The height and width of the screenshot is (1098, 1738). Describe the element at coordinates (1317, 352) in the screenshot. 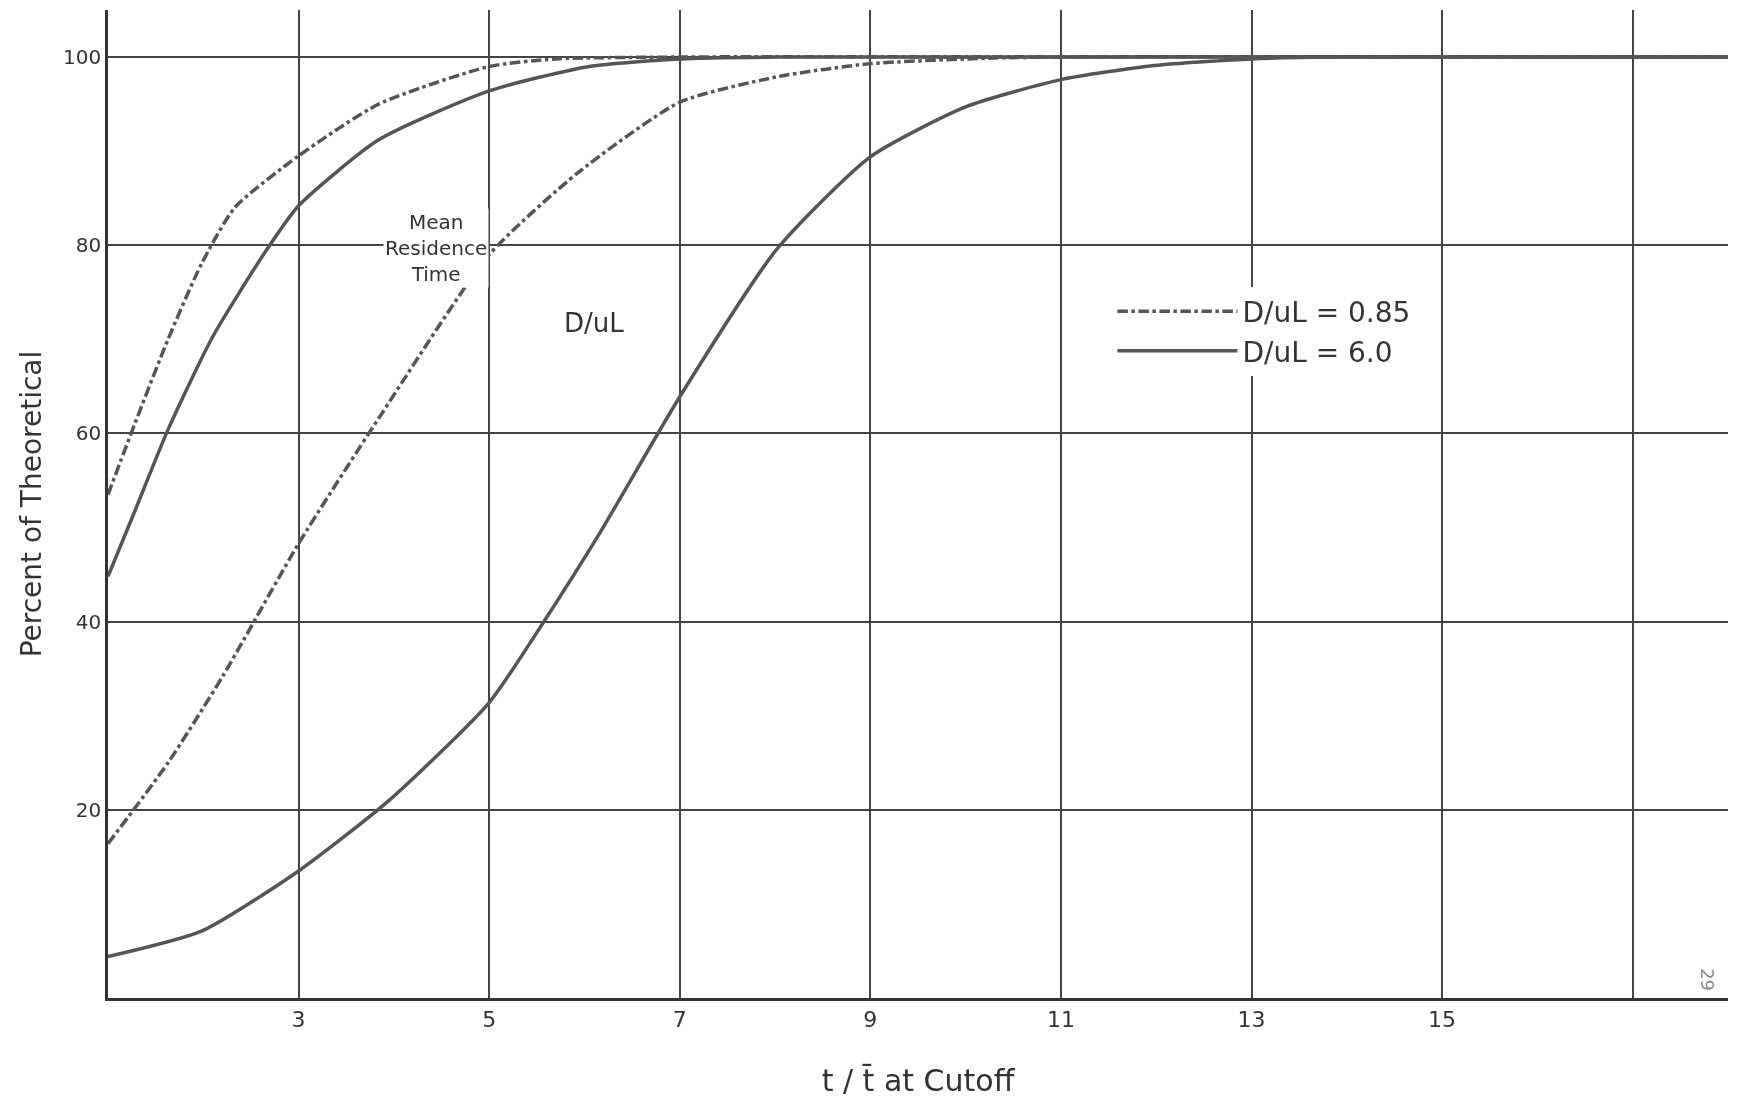

I see `legend-label: D/uL = 6.0` at that location.